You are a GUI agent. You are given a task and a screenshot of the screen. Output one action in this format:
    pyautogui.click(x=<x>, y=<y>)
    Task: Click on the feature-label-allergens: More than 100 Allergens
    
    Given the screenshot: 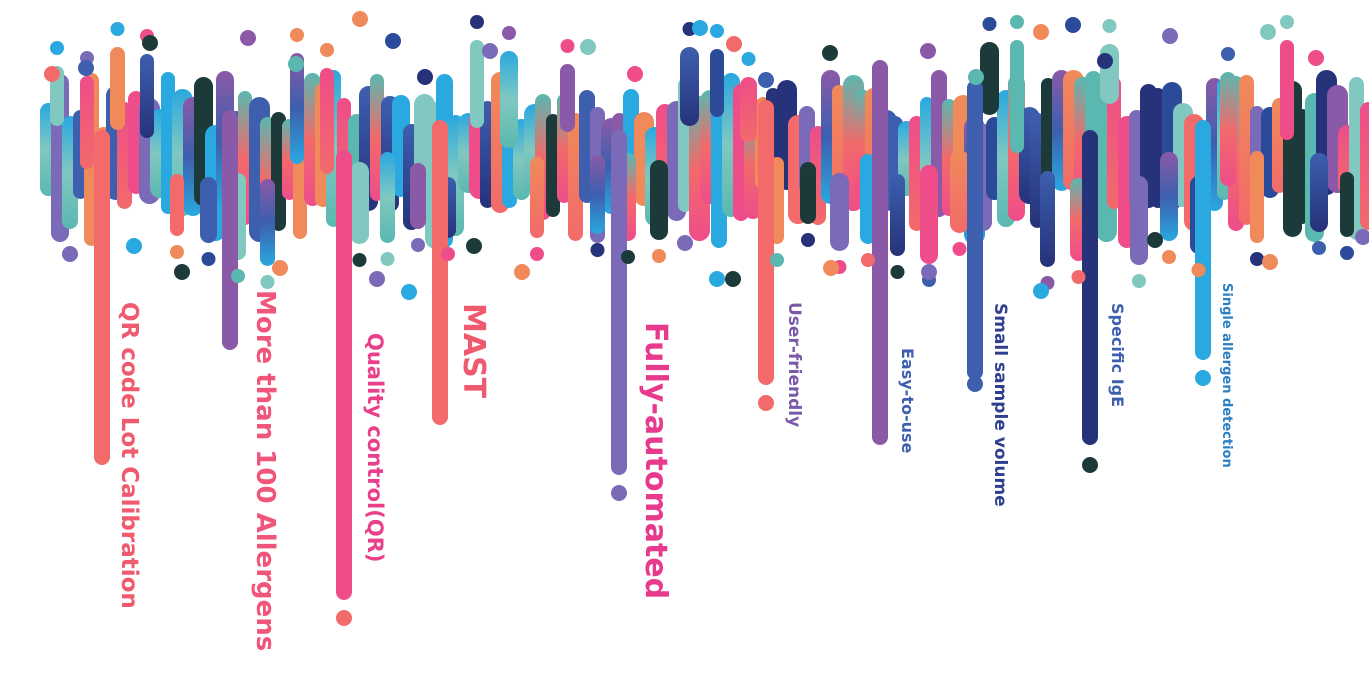 What is the action you would take?
    pyautogui.click(x=265, y=471)
    